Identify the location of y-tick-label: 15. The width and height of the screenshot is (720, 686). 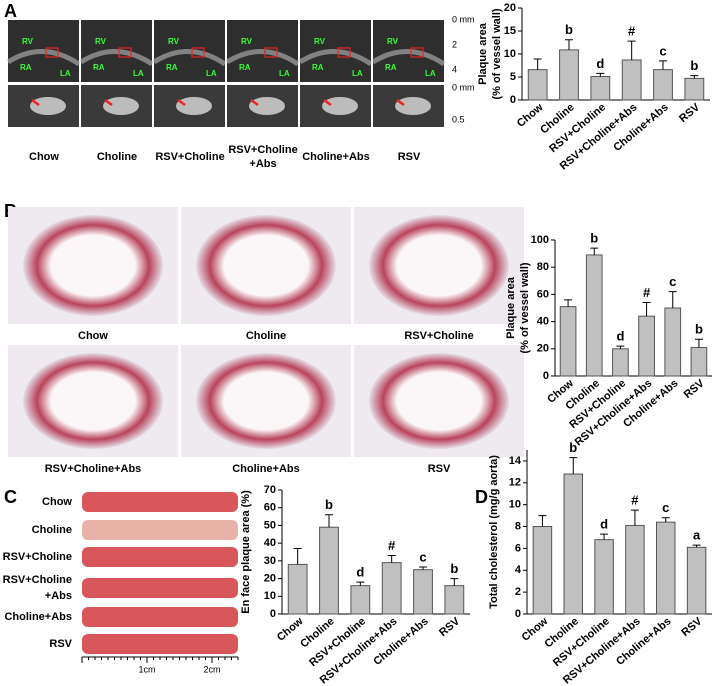
(510, 31).